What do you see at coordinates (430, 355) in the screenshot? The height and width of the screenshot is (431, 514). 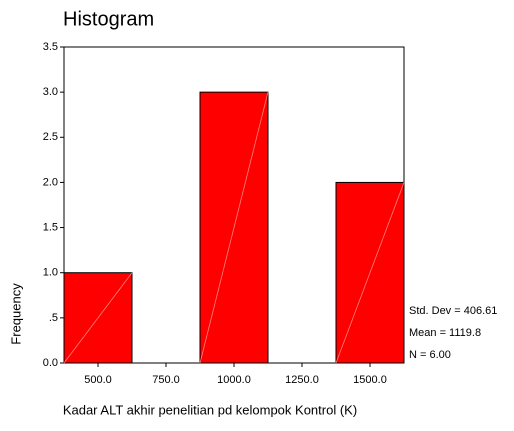 I see `stat-annotation: N = 6.00` at bounding box center [430, 355].